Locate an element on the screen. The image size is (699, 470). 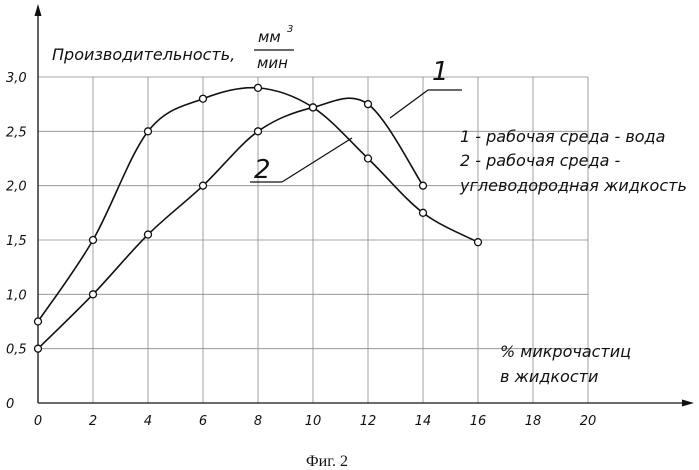
x-tick-label: 16 is located at coordinates (478, 421).